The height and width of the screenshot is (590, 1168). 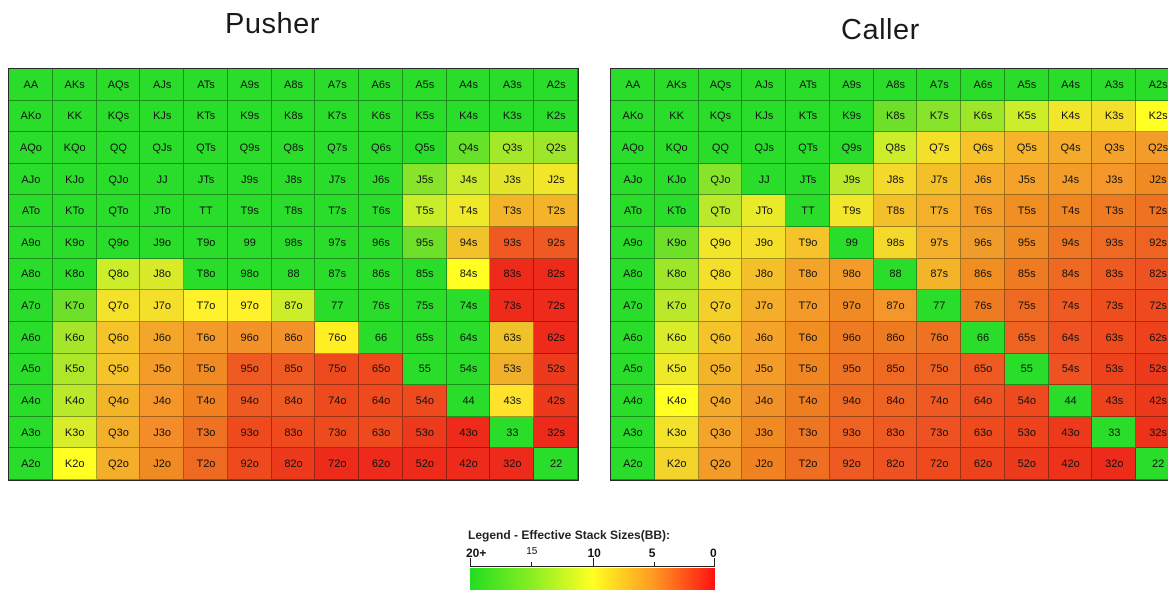 I want to click on caller-hand-cell: 75s, so click(x=1026, y=306).